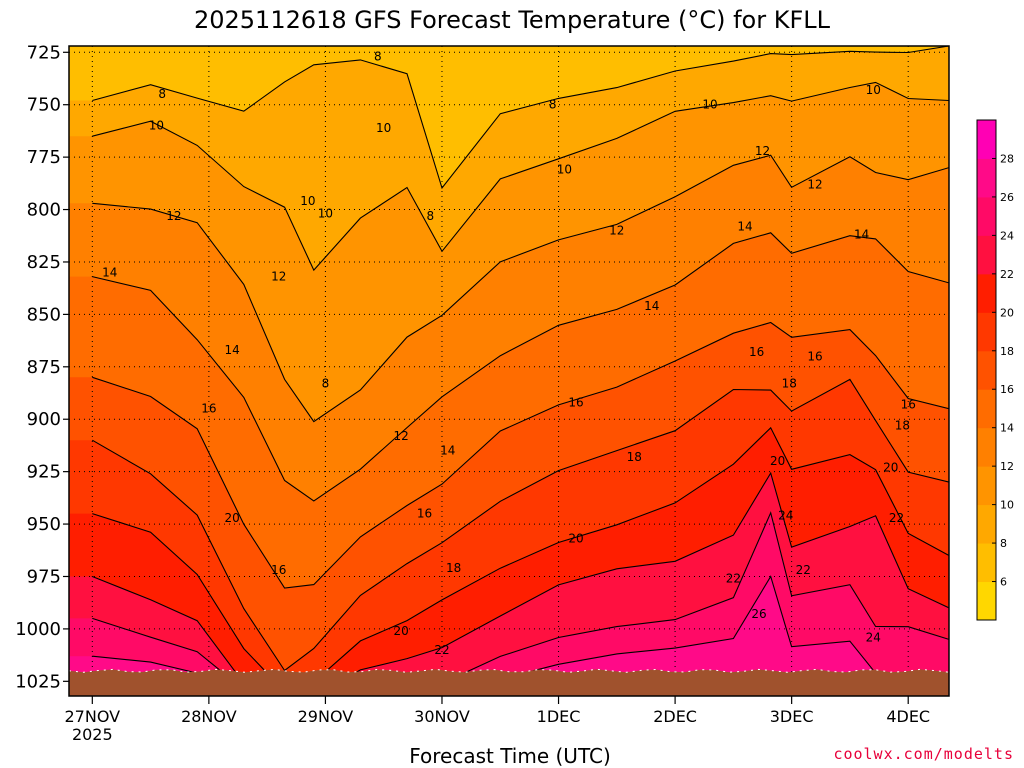 The image size is (1024, 768). Describe the element at coordinates (44, 105) in the screenshot. I see `y-tick-label-750: 750` at that location.